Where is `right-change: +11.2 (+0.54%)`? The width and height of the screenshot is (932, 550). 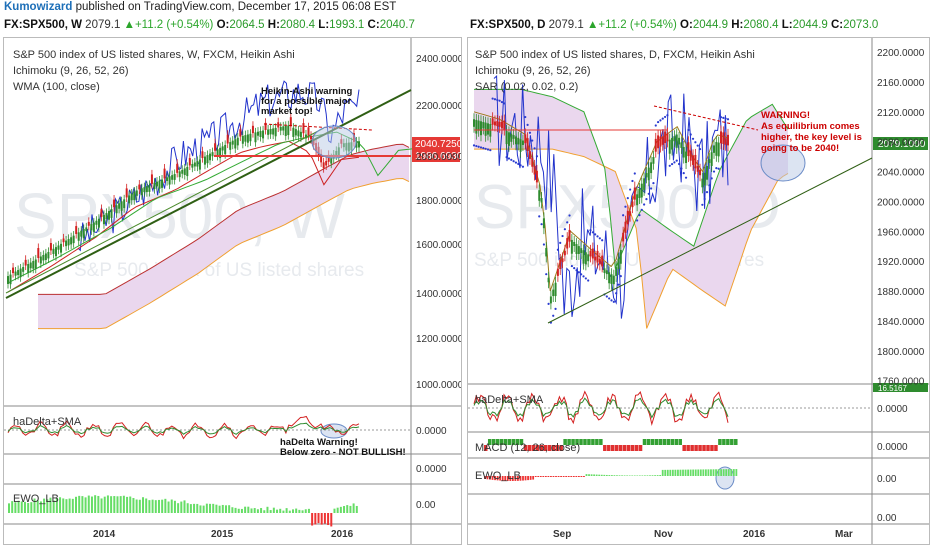 right-change: +11.2 (+0.54%) is located at coordinates (637, 25).